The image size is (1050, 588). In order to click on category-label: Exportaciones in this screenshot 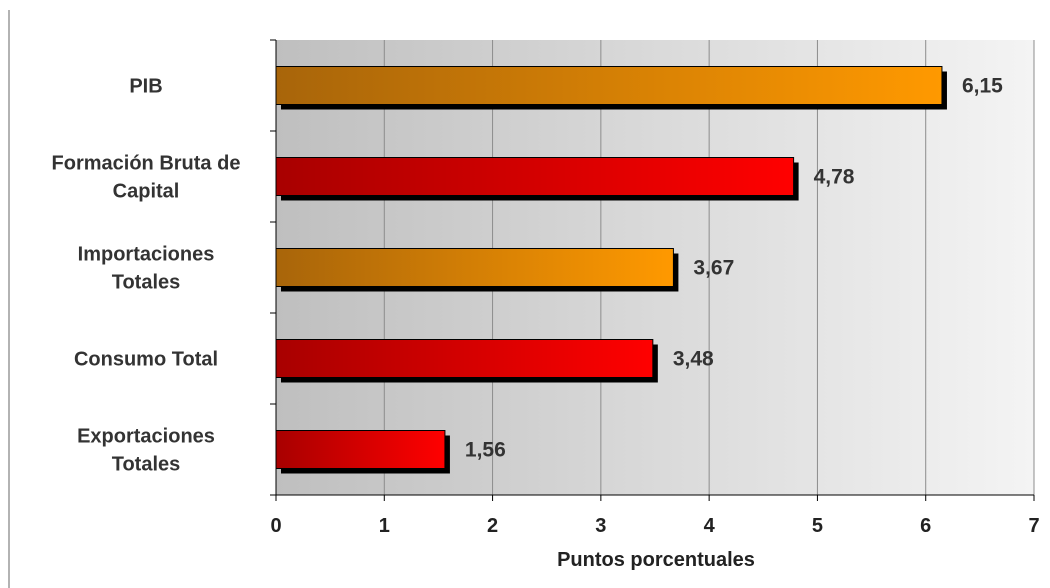, I will do `click(146, 437)`.